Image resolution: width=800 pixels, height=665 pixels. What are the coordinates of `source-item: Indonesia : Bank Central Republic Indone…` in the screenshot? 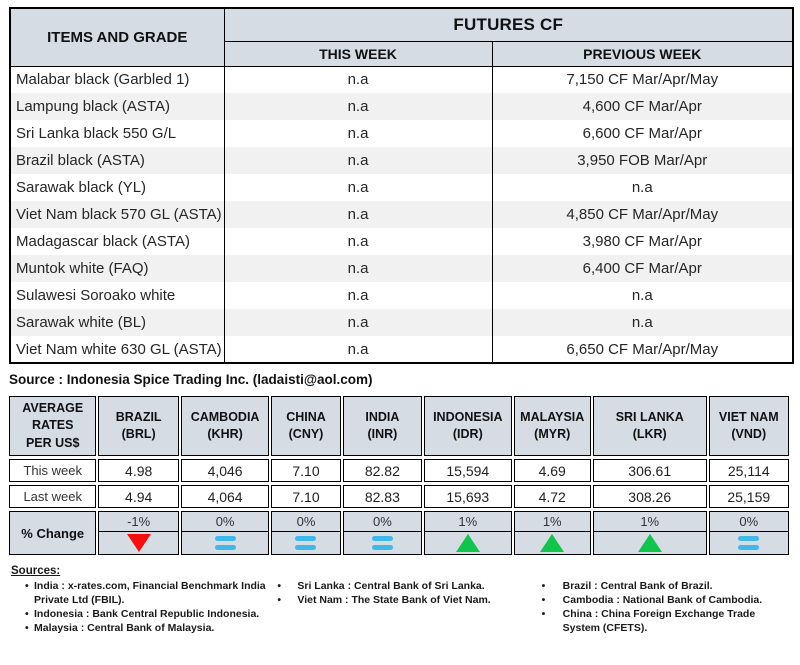 It's located at (148, 614).